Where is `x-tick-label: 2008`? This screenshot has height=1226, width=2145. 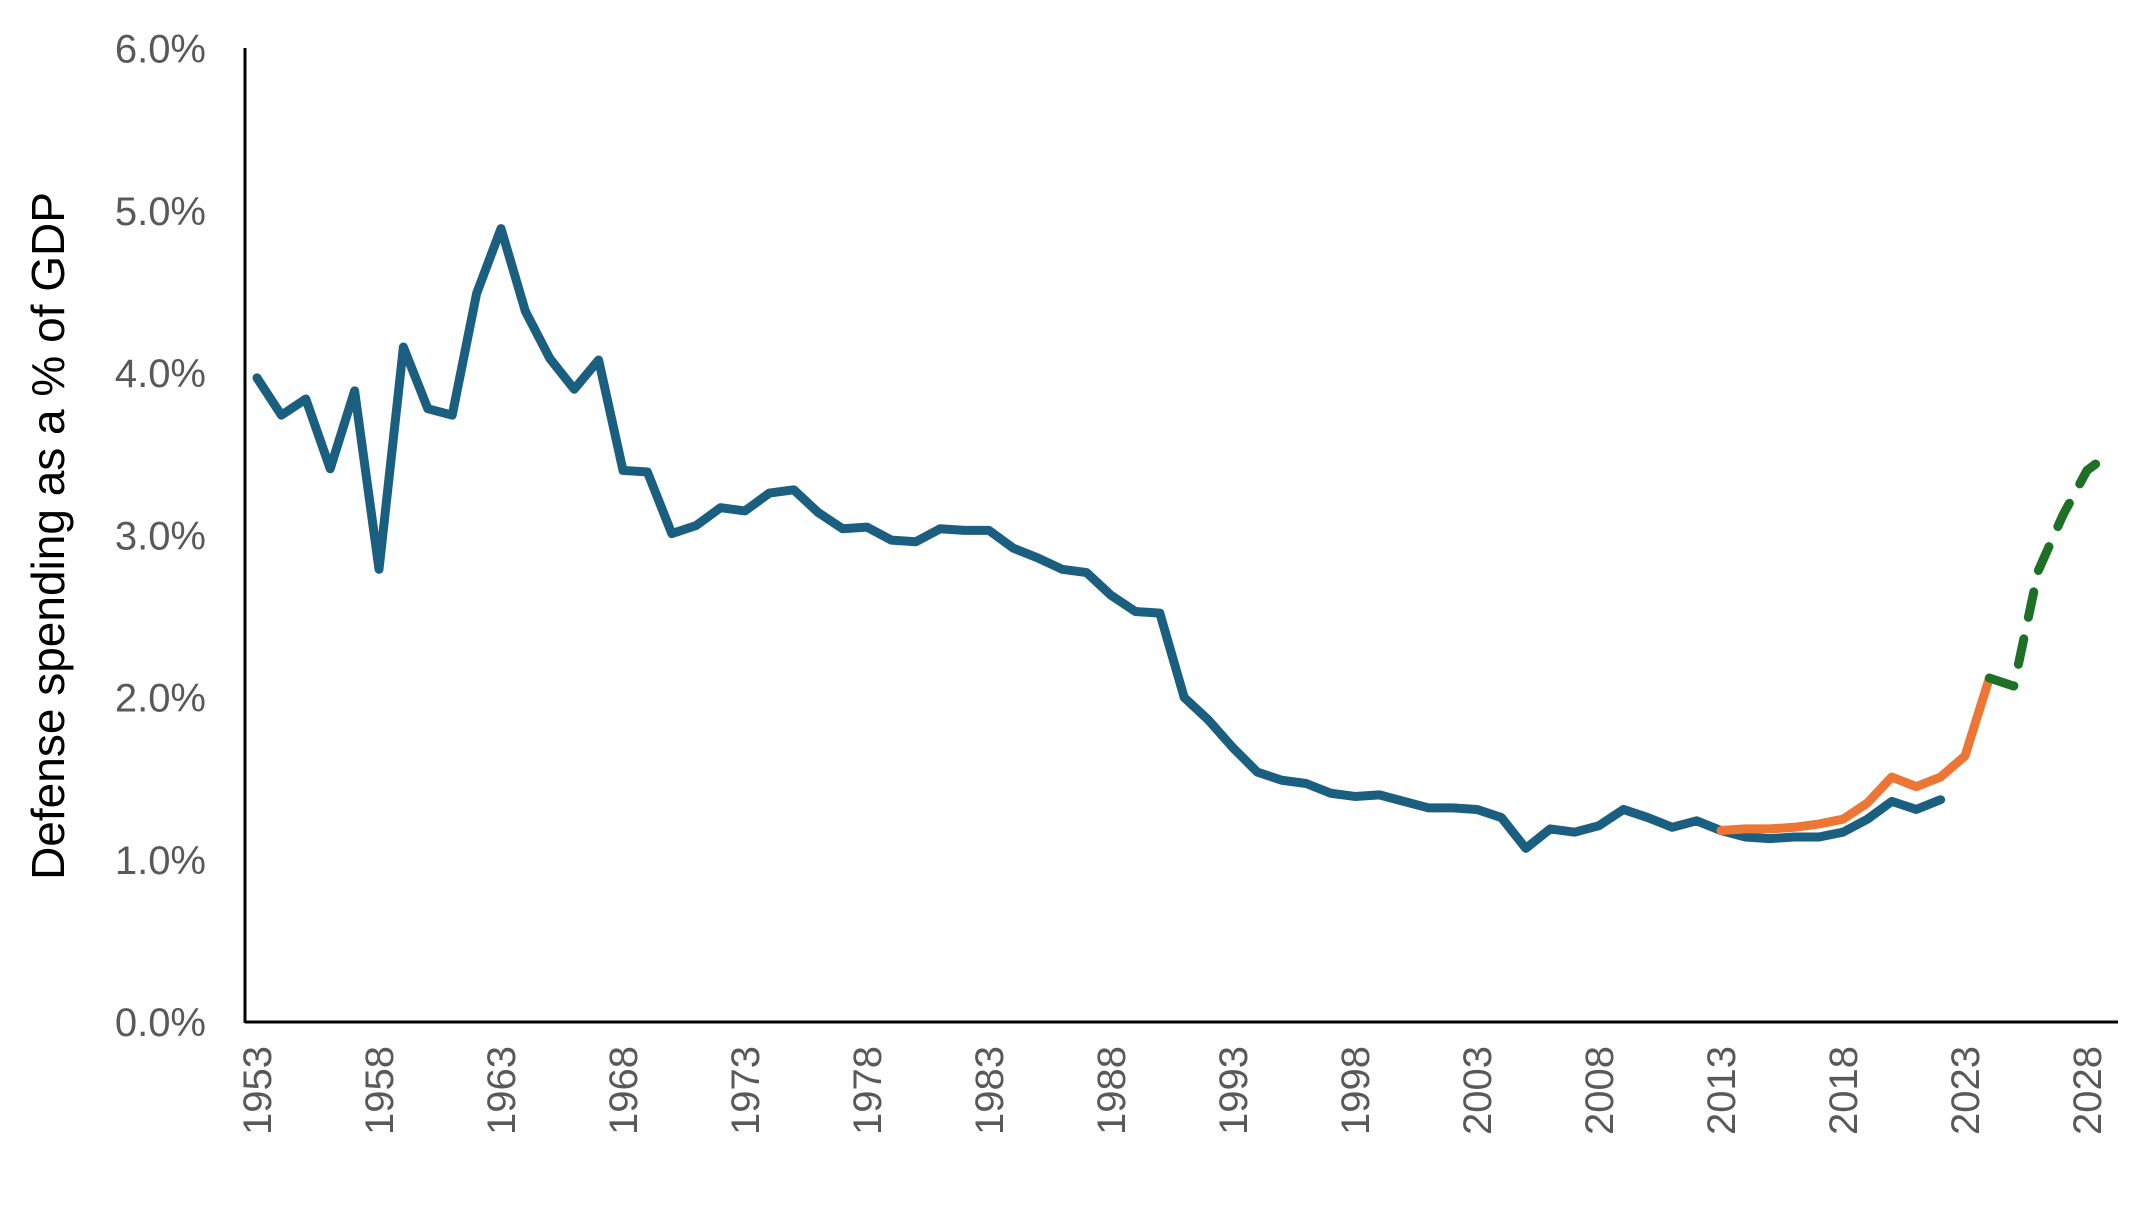 x-tick-label: 2008 is located at coordinates (1600, 1090).